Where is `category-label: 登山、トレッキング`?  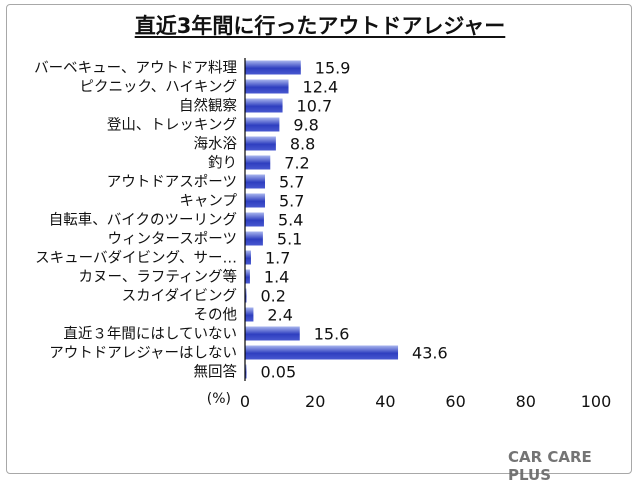
category-label: 登山、トレッキング is located at coordinates (172, 125).